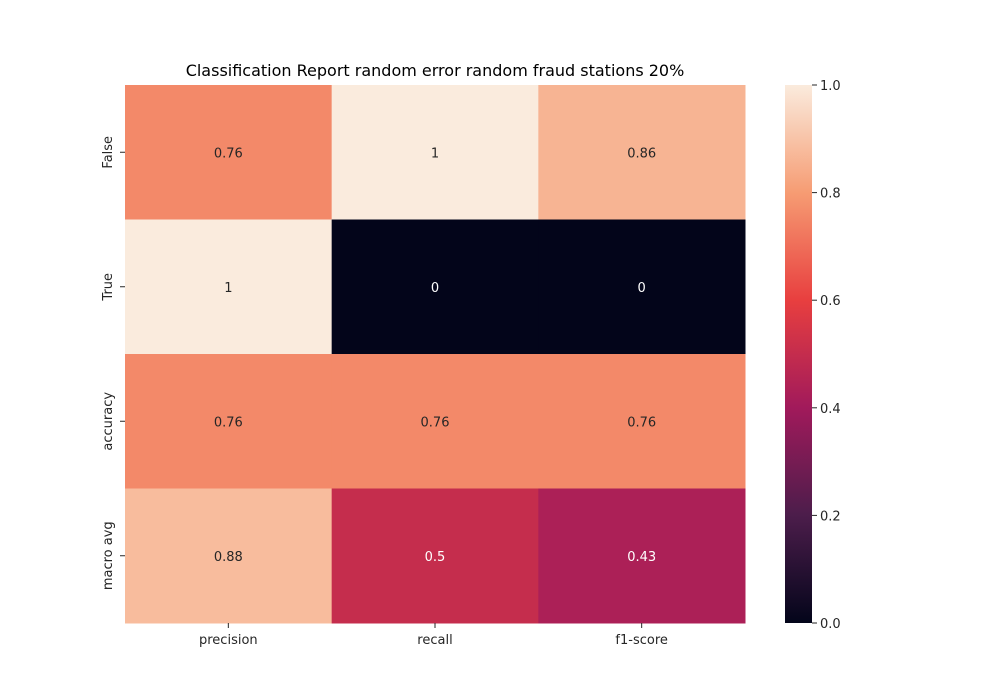 This screenshot has width=1000, height=700. I want to click on cell-label: 0.88, so click(228, 557).